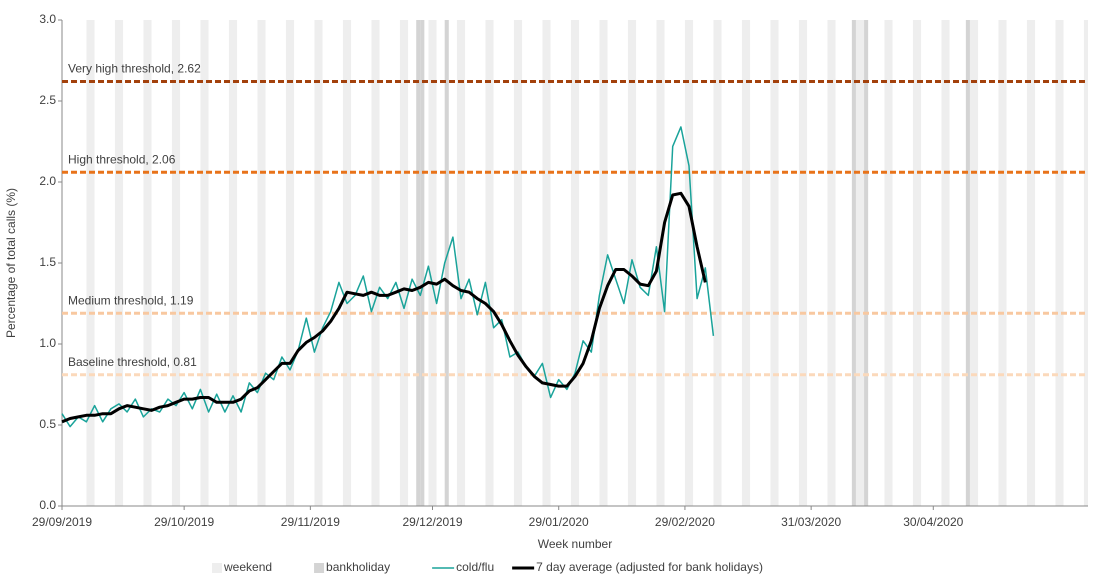 The image size is (1093, 576). I want to click on legend-label: bankholiday, so click(358, 567).